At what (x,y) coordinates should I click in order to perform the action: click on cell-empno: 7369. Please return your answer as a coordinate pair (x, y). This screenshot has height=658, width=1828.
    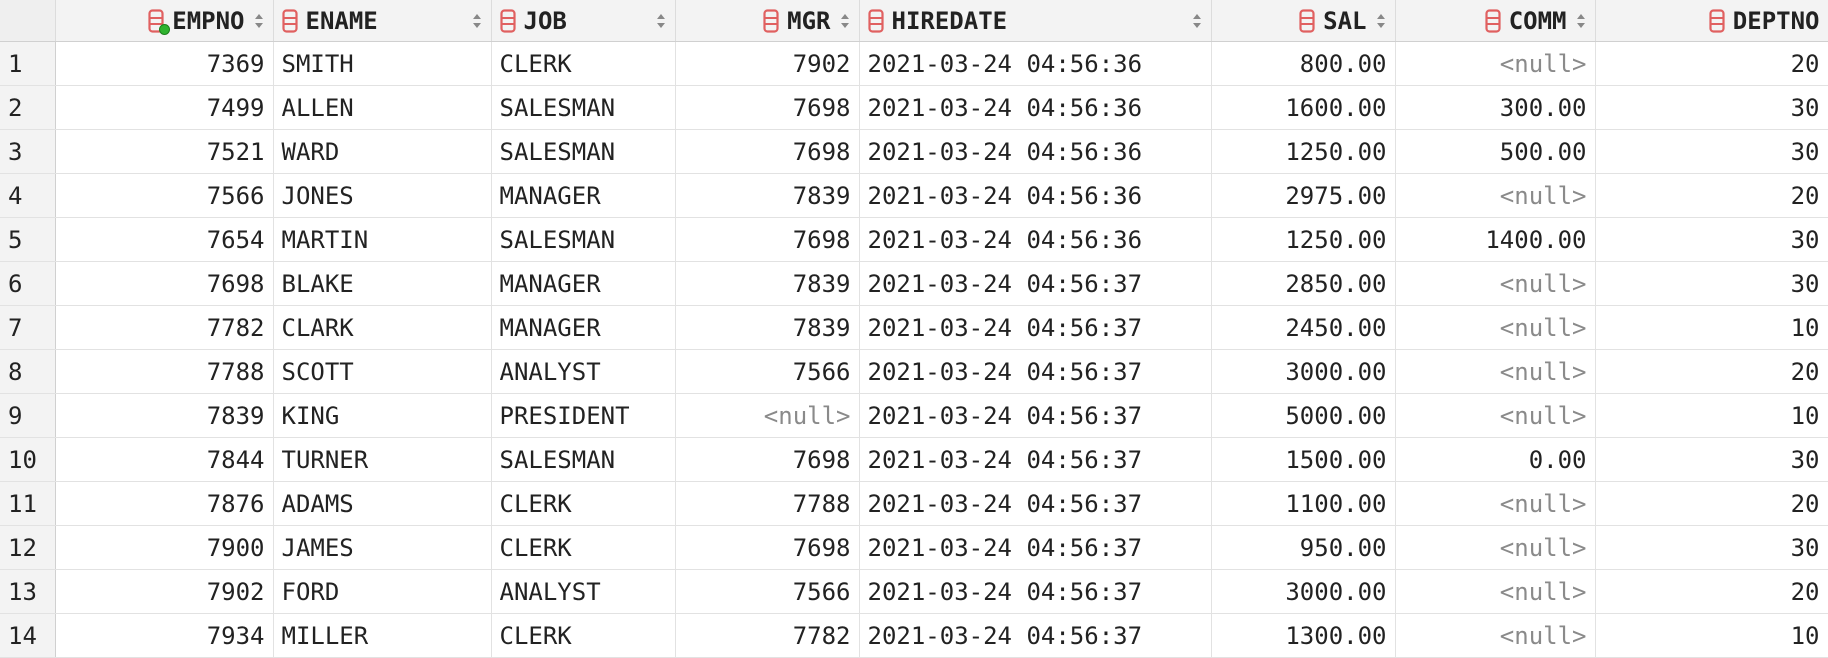
    Looking at the image, I should click on (164, 63).